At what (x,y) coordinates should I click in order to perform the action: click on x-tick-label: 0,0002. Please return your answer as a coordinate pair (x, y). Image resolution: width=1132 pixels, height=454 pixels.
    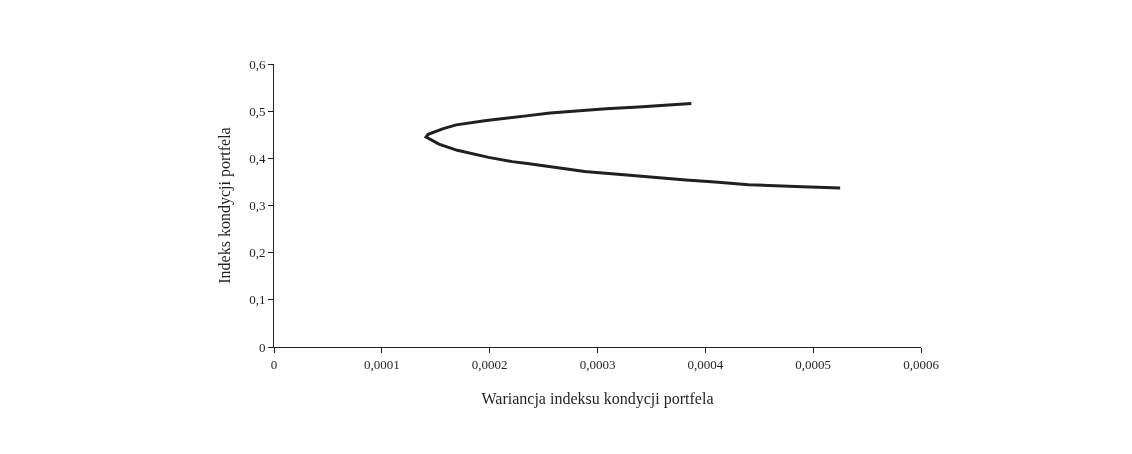
    Looking at the image, I should click on (489, 364).